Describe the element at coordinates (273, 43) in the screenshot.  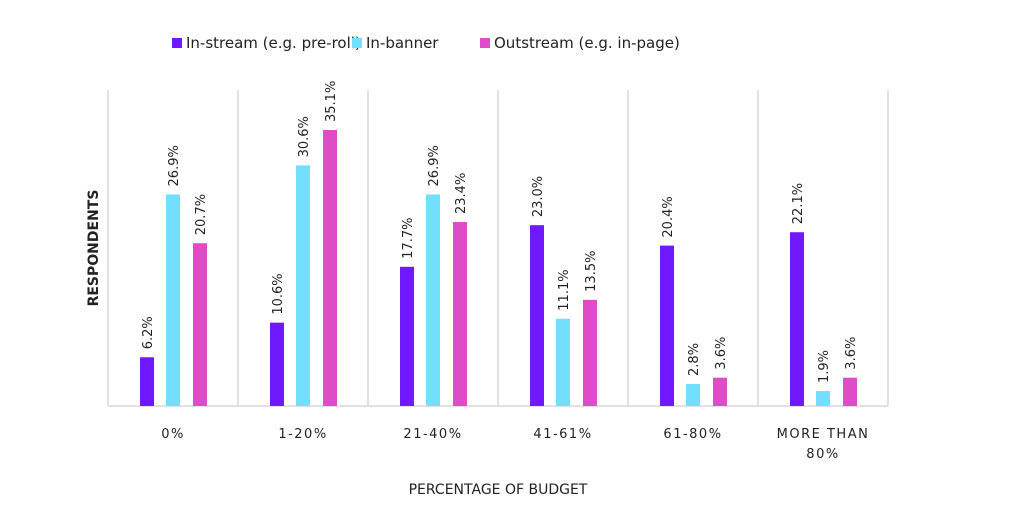
I see `legend-label: In-stream (e.g. pre-roll)` at that location.